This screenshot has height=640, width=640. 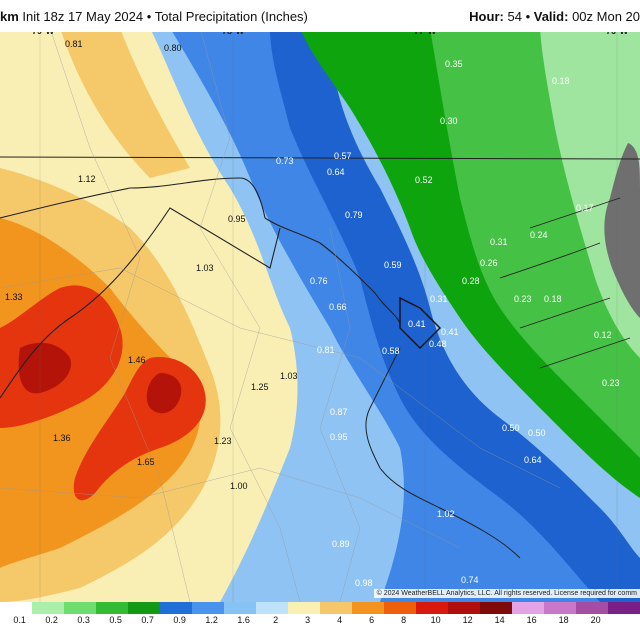 What do you see at coordinates (438, 344) in the screenshot?
I see `precip-value-label: 0.48` at bounding box center [438, 344].